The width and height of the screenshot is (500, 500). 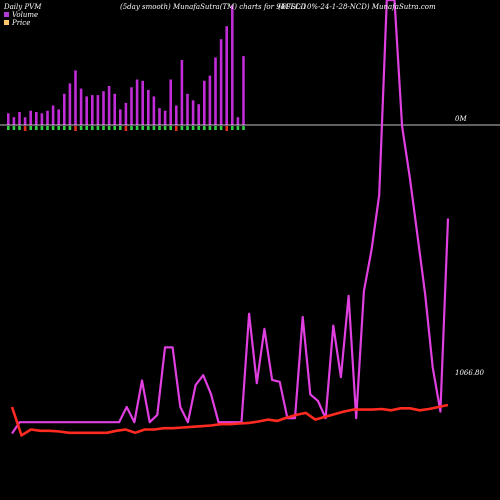 I want to click on legend-volume: Volume, so click(x=21, y=15).